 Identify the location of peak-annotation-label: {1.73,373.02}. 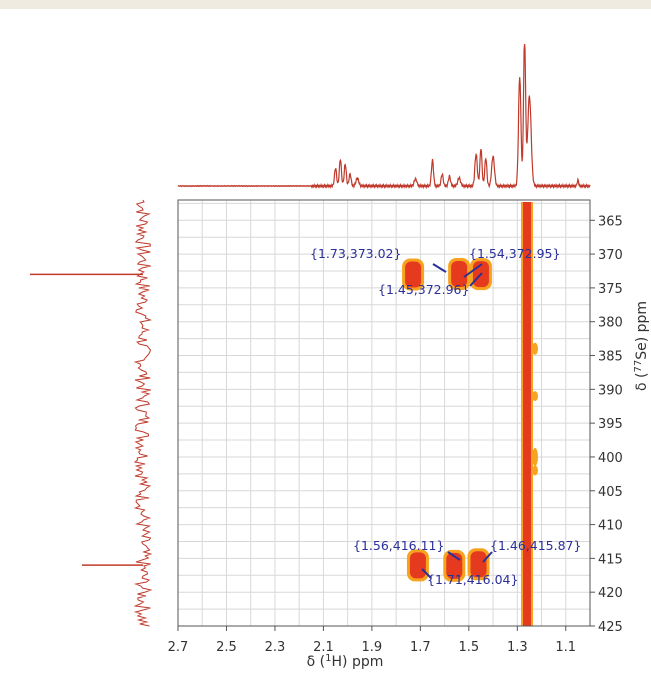
(355, 253).